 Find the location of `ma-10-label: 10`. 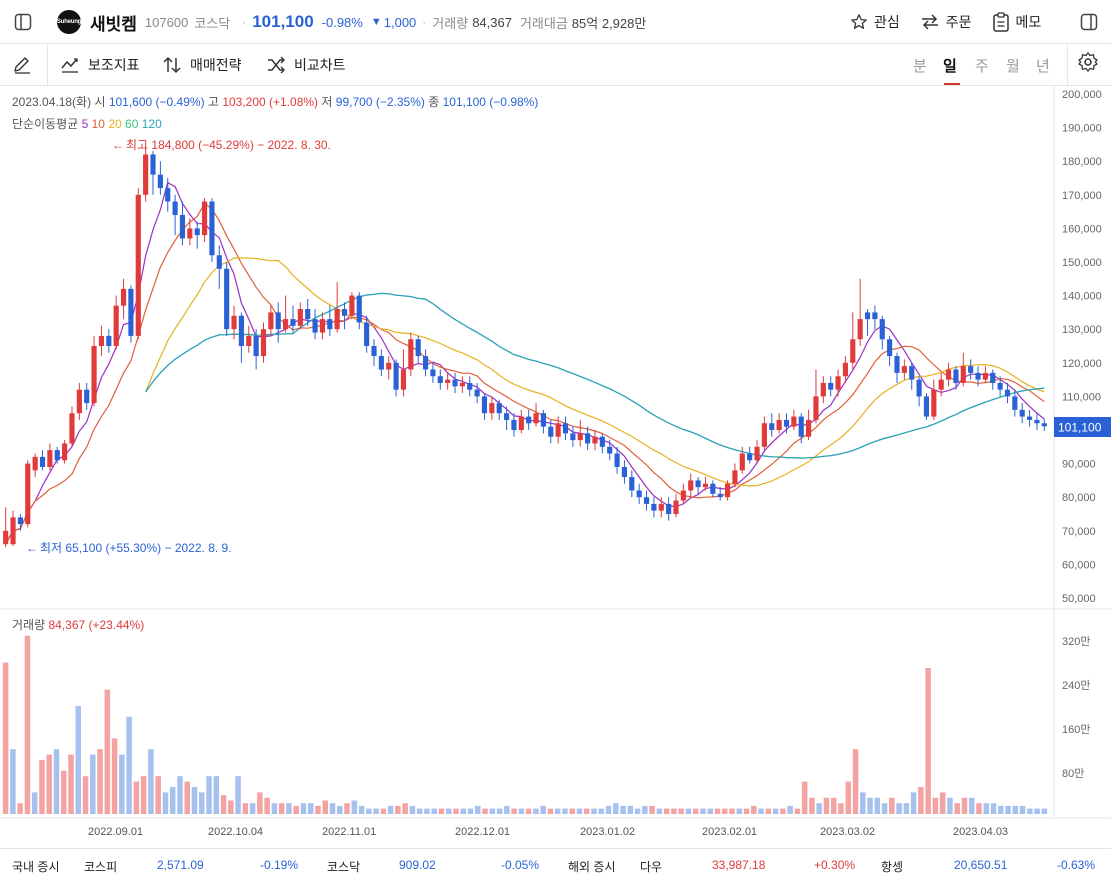

ma-10-label: 10 is located at coordinates (98, 124).